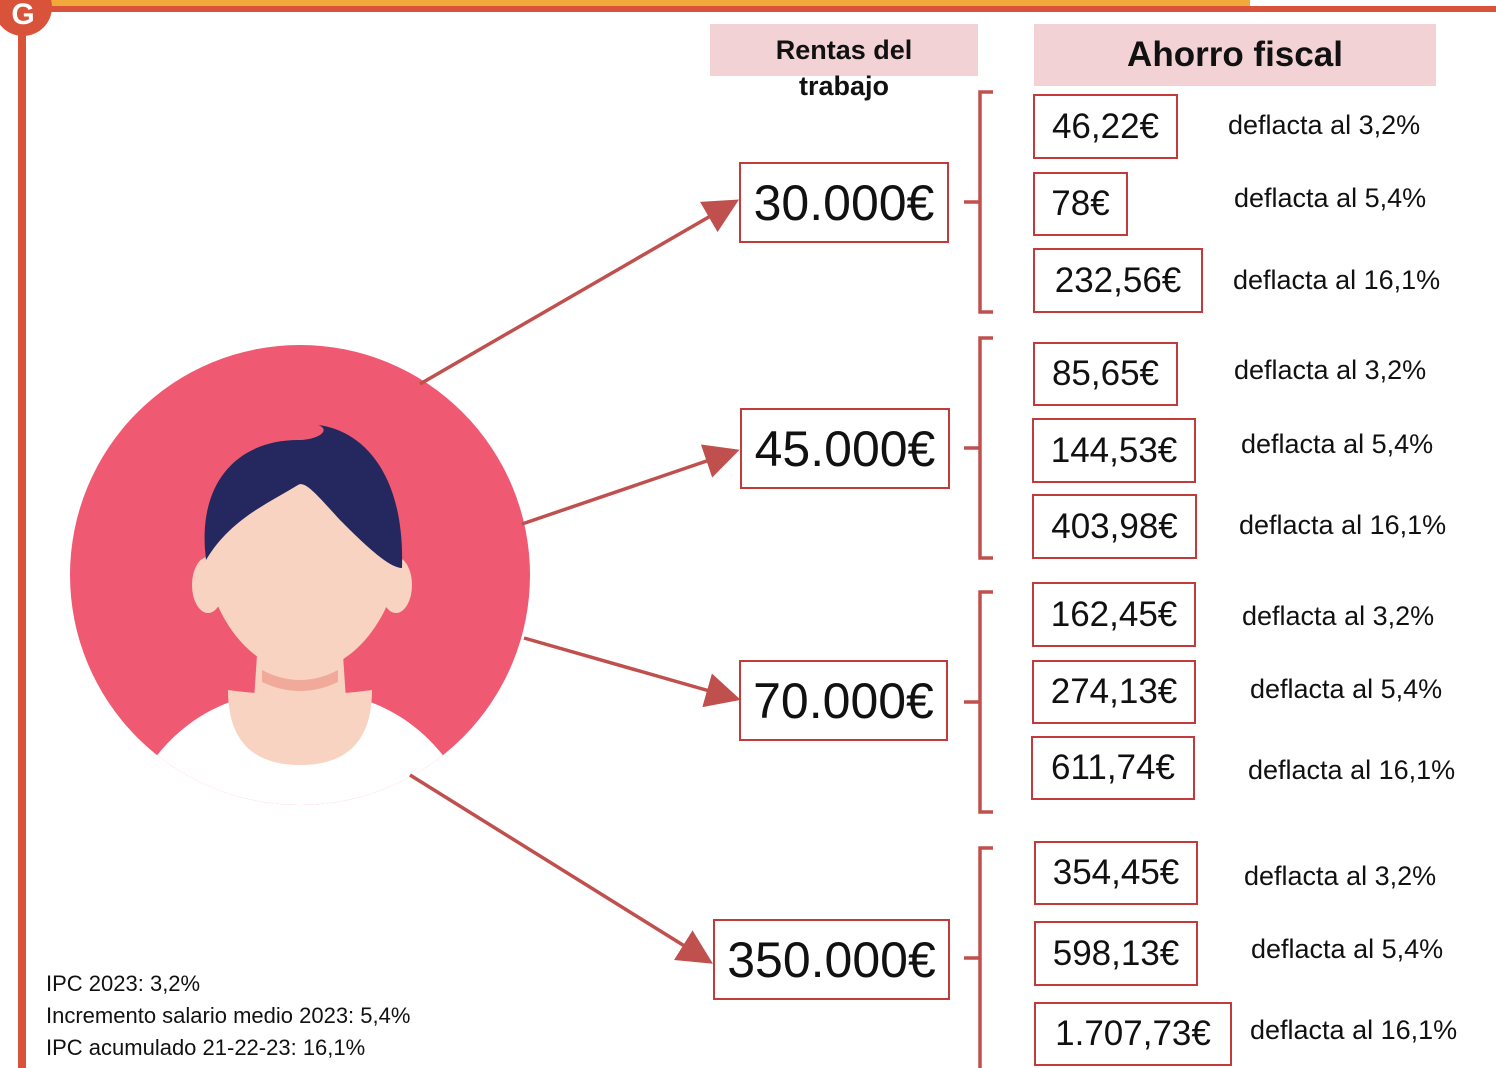 Image resolution: width=1496 pixels, height=1068 pixels. What do you see at coordinates (22, 534) in the screenshot?
I see `left-bar` at bounding box center [22, 534].